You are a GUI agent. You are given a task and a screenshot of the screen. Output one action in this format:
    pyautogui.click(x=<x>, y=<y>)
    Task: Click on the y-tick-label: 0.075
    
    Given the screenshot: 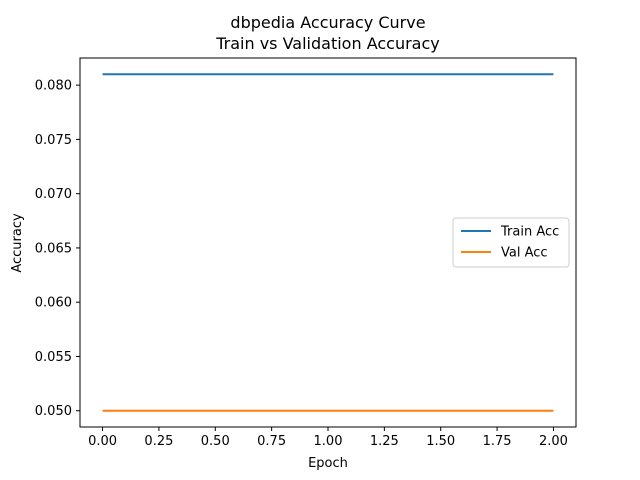 What is the action you would take?
    pyautogui.click(x=53, y=140)
    